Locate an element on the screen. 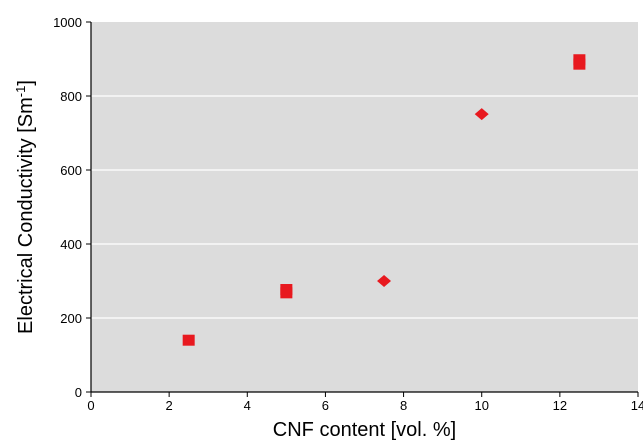 The width and height of the screenshot is (643, 443). x-axis-ticks: 0 2 4 6 8 10 12 14 is located at coordinates (365, 402).